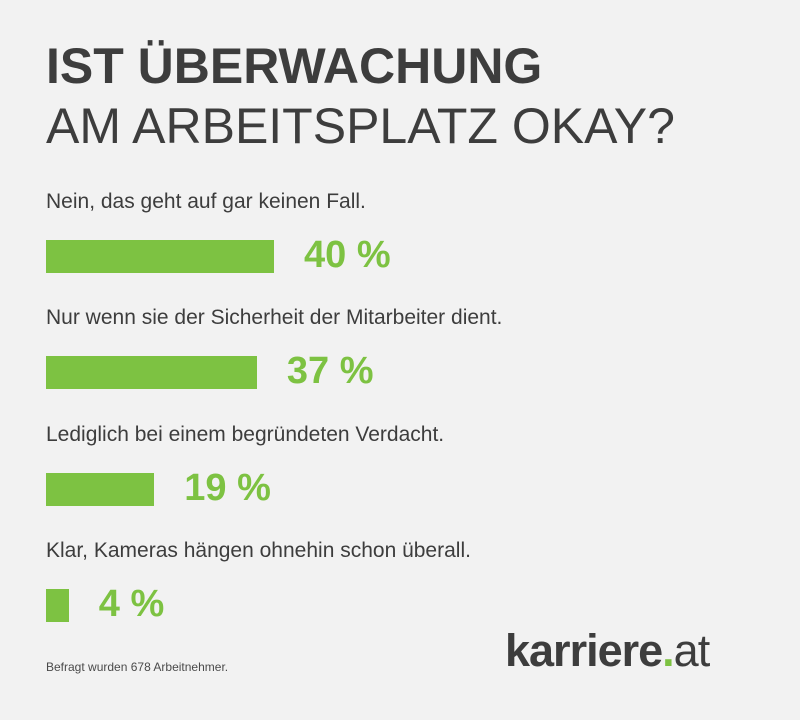  I want to click on logo-tld: at, so click(692, 650).